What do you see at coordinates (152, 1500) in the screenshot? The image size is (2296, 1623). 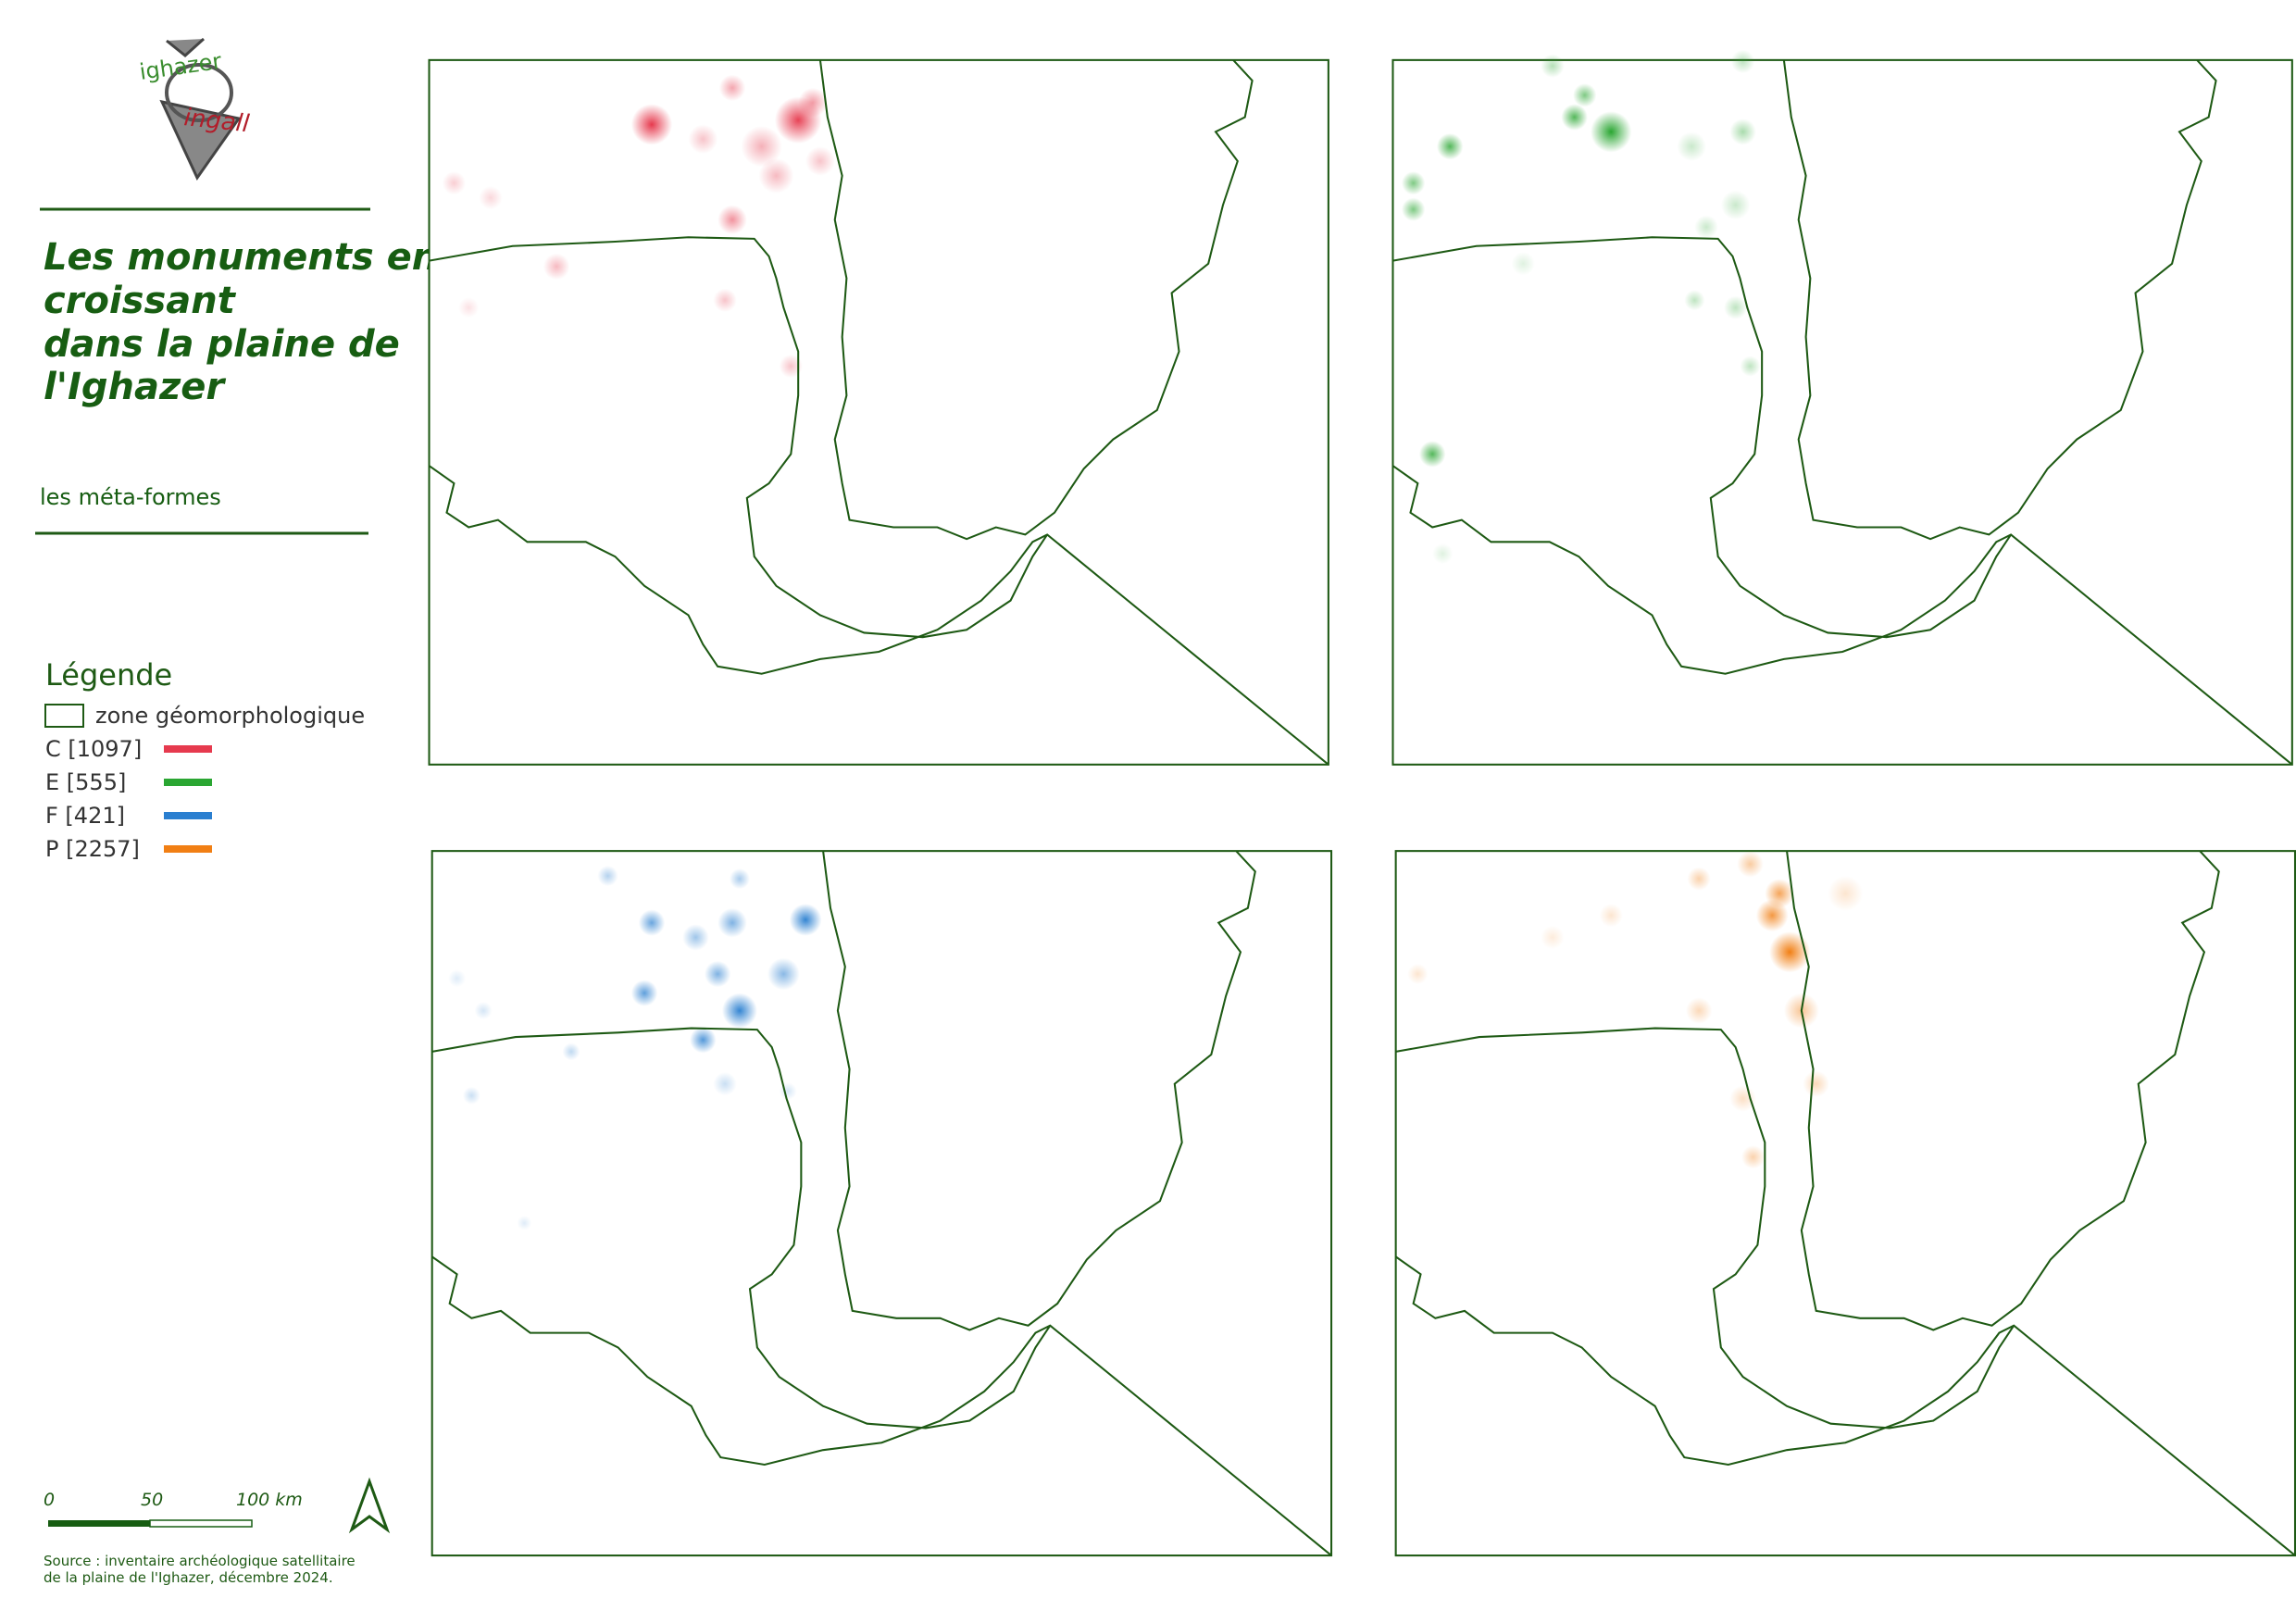 I see `scale-label: 50` at bounding box center [152, 1500].